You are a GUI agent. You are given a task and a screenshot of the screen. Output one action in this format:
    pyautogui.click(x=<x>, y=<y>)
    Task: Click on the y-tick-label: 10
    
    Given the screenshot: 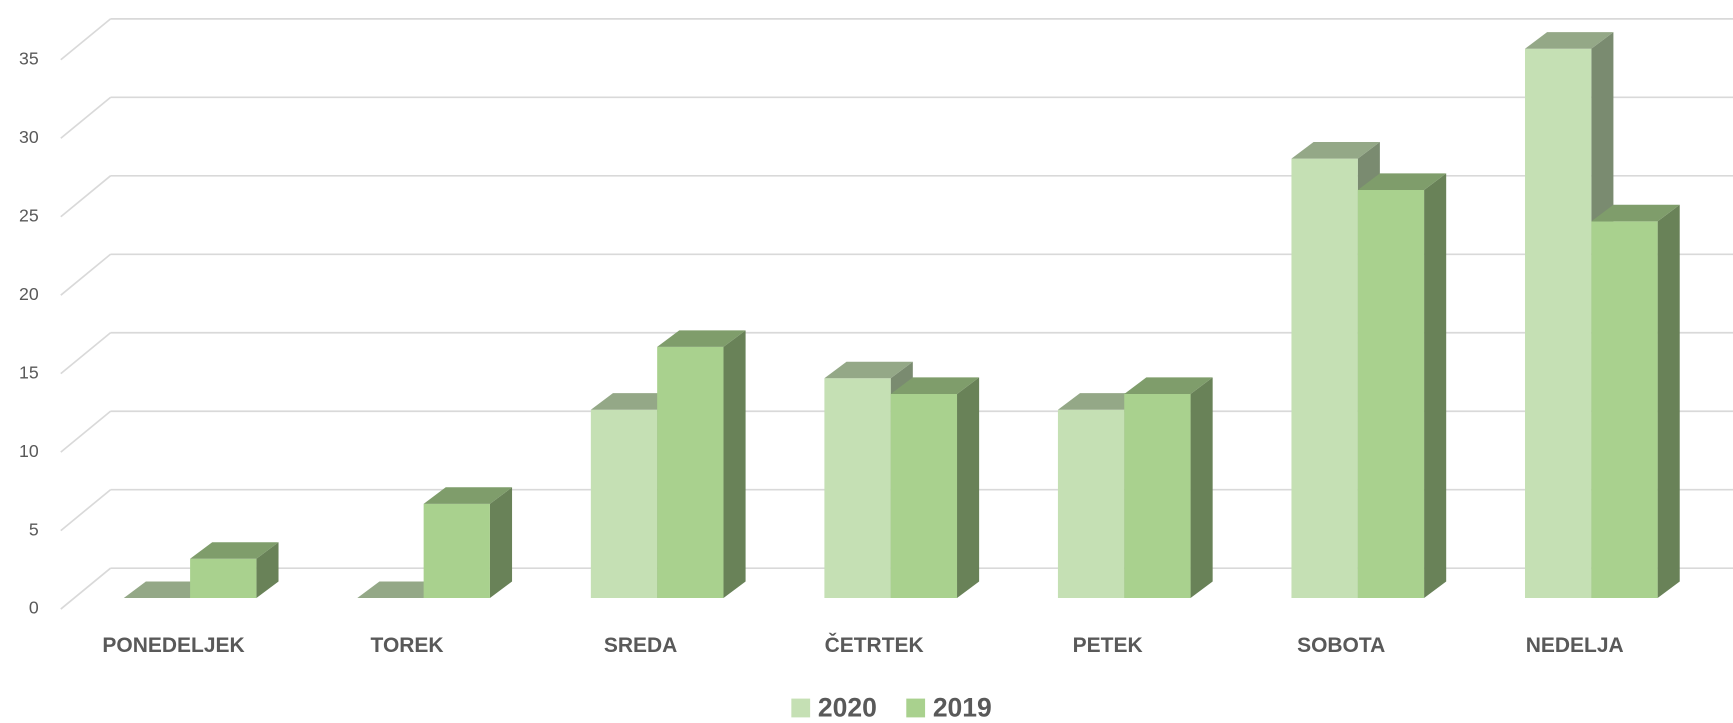 What is the action you would take?
    pyautogui.click(x=29, y=451)
    